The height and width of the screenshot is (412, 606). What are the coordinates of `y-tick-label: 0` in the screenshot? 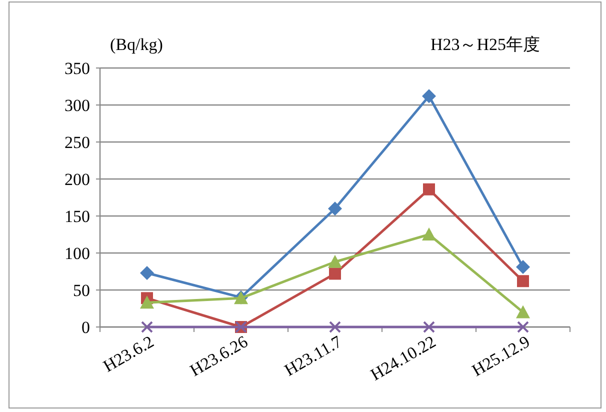 It's located at (86, 327).